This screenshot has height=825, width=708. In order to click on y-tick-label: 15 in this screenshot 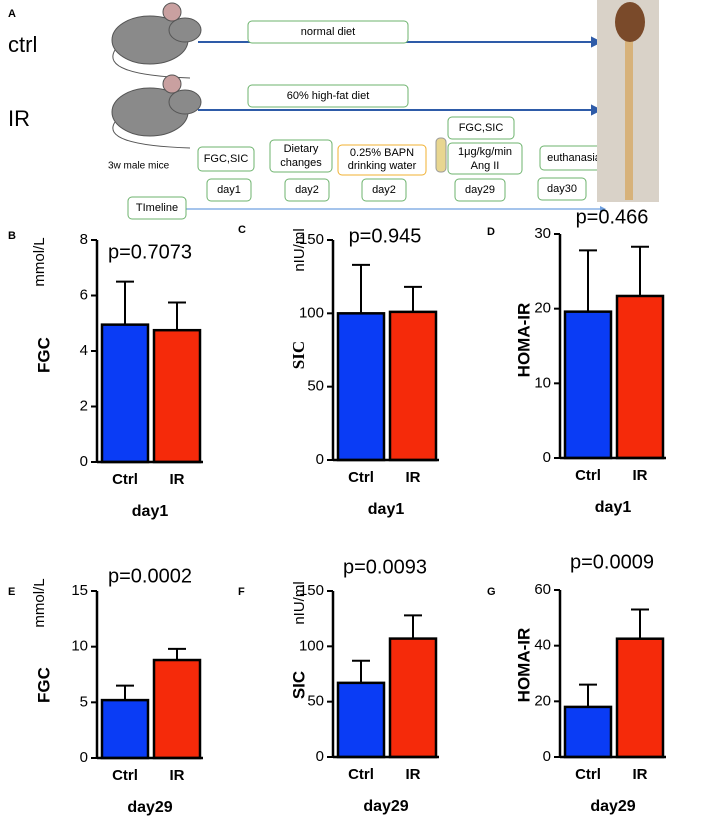, I will do `click(79, 590)`.